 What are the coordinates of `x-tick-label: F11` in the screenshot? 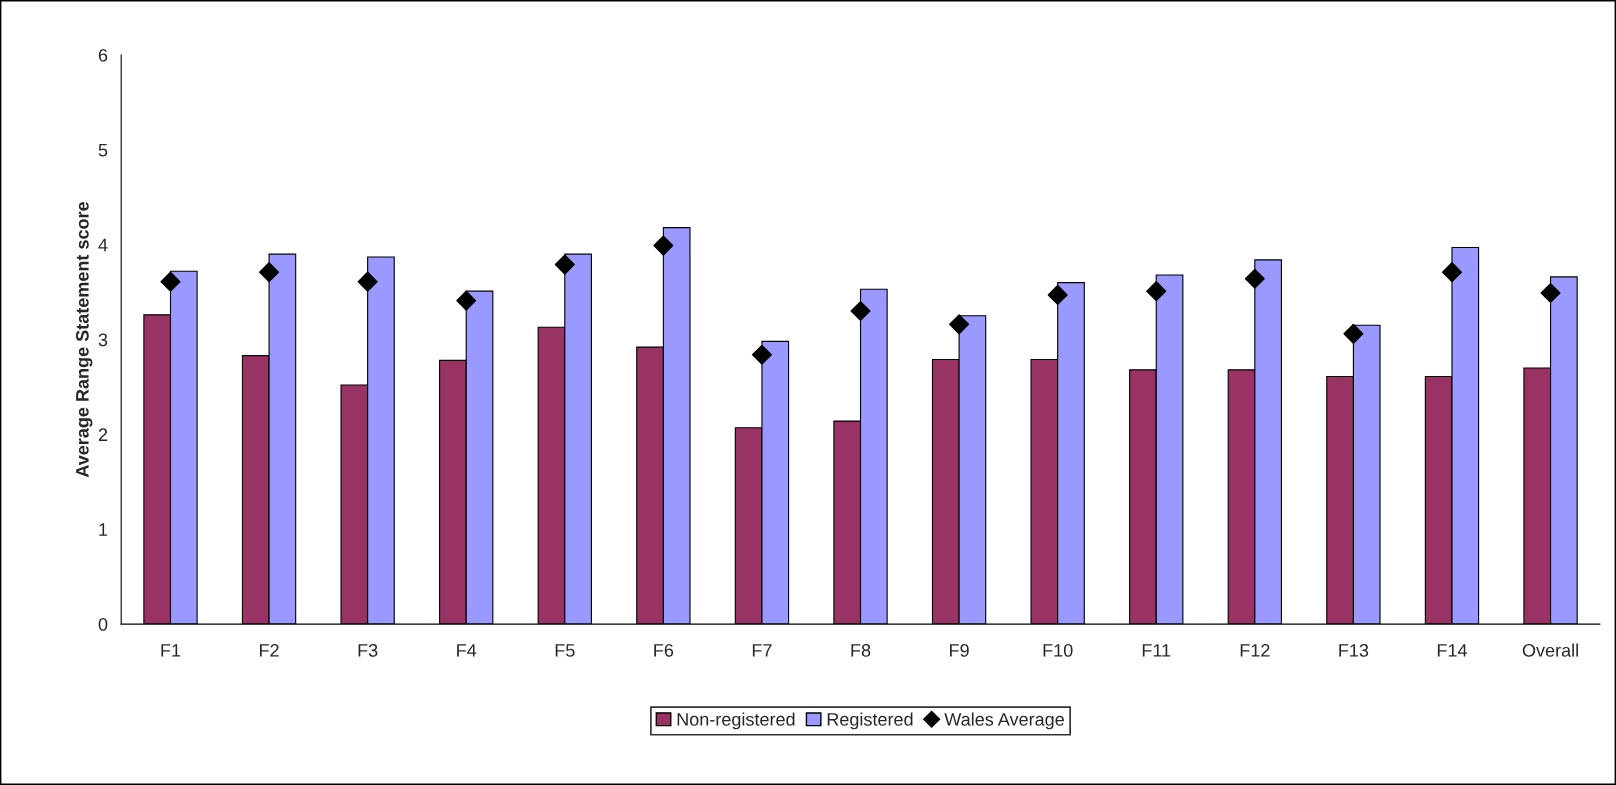 It's located at (1156, 650).